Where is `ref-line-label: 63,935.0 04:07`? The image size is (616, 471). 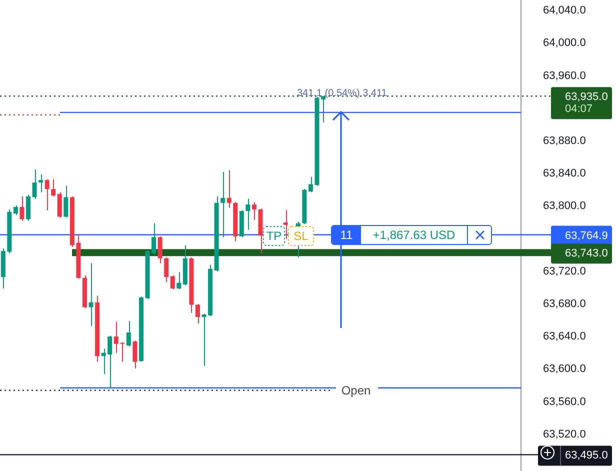 ref-line-label: 63,935.0 04:07 is located at coordinates (586, 103).